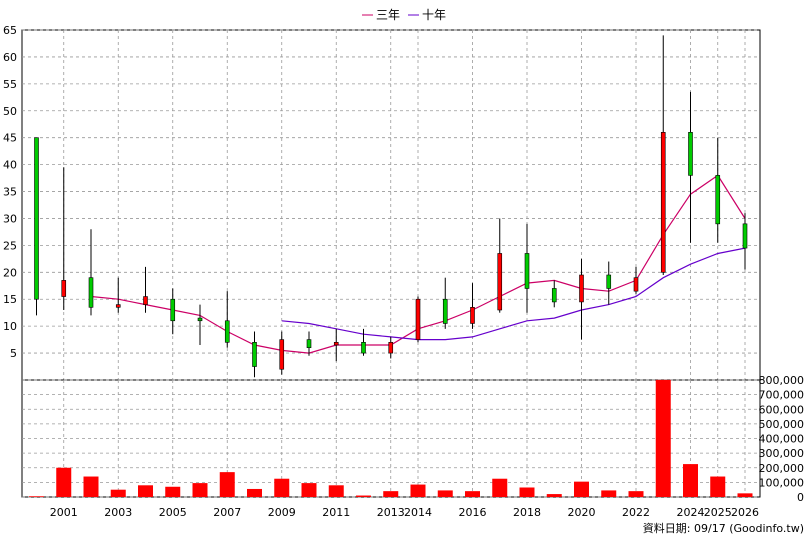  I want to click on volume-y-tick-label: 500,000, so click(782, 424).